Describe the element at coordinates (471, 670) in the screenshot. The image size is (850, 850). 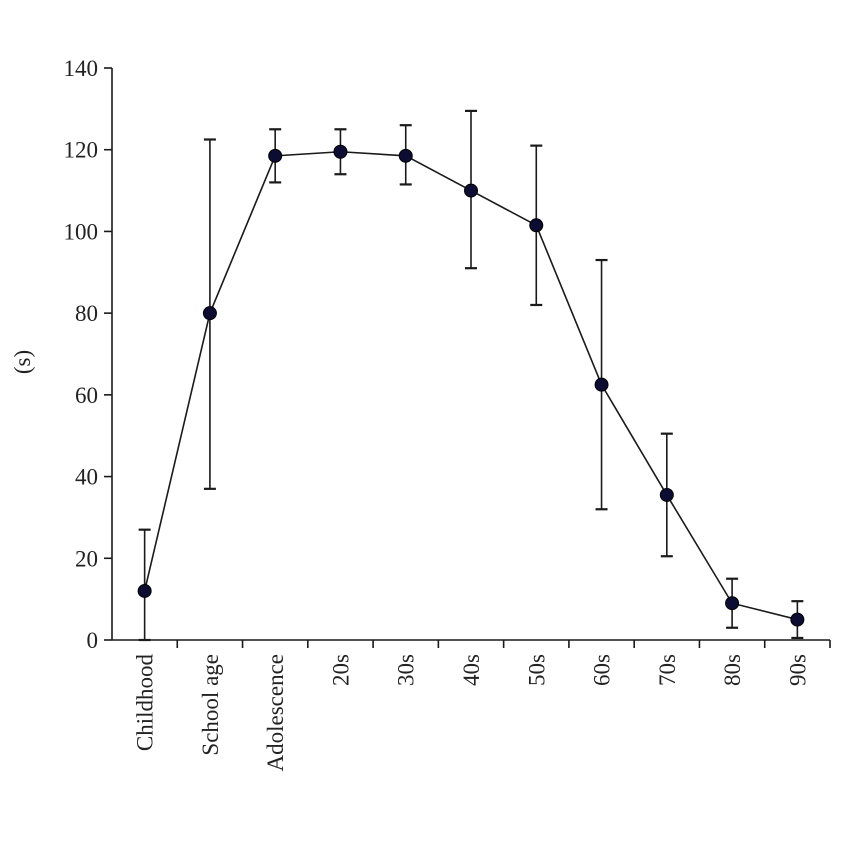
I see `x-tick-label: 40s` at that location.